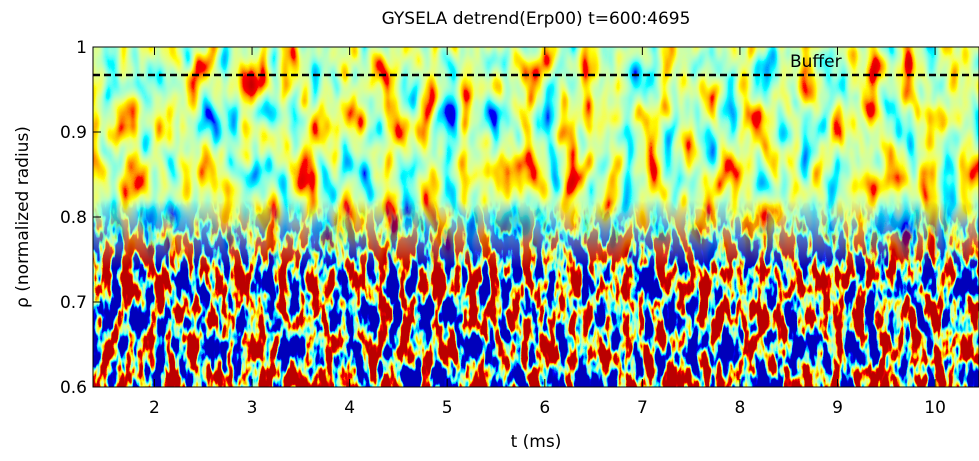 This screenshot has height=461, width=979. I want to click on x-tick-label: 8, so click(740, 408).